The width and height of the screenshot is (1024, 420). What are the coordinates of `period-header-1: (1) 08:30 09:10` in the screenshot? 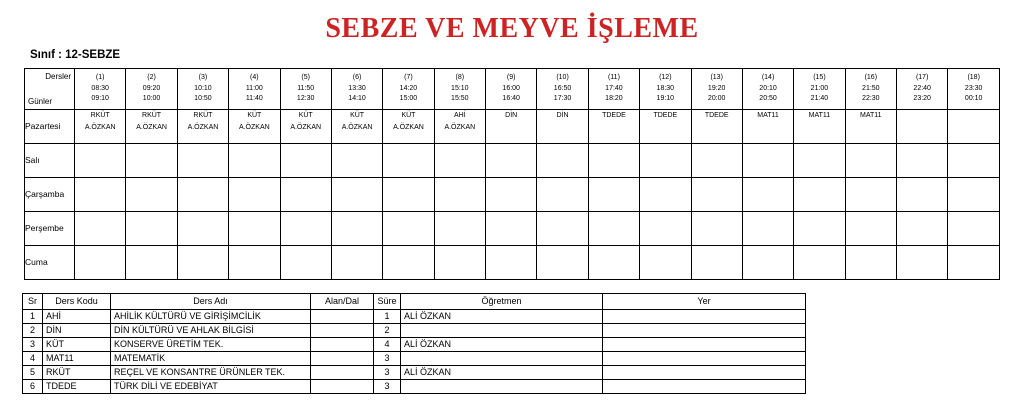 It's located at (100, 88).